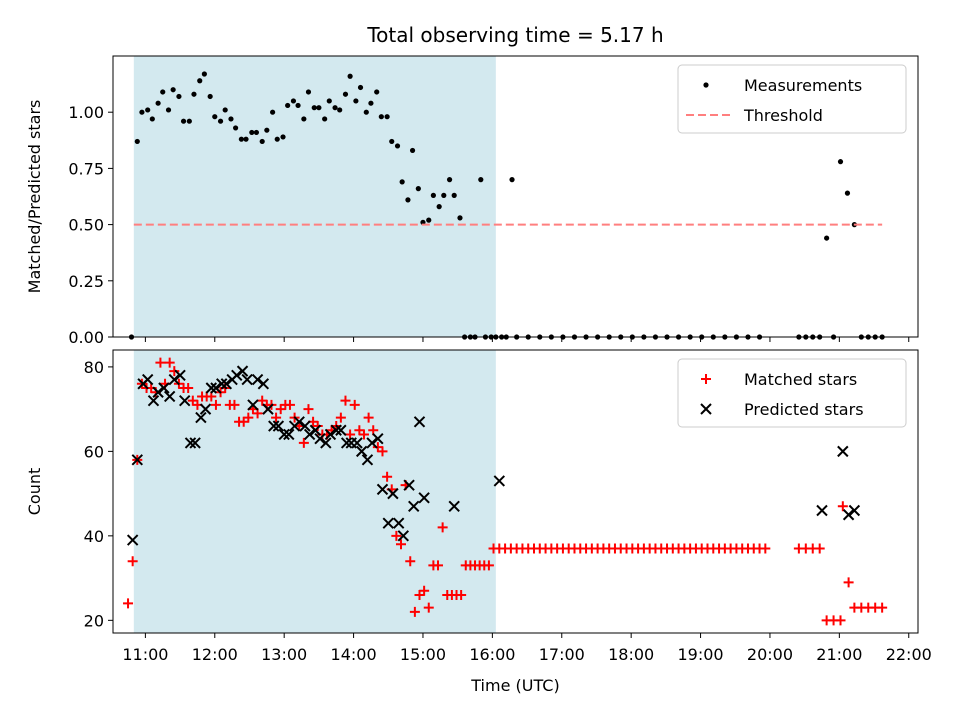 This screenshot has width=960, height=720. What do you see at coordinates (86, 168) in the screenshot?
I see `y-tick-label: 0.75` at bounding box center [86, 168].